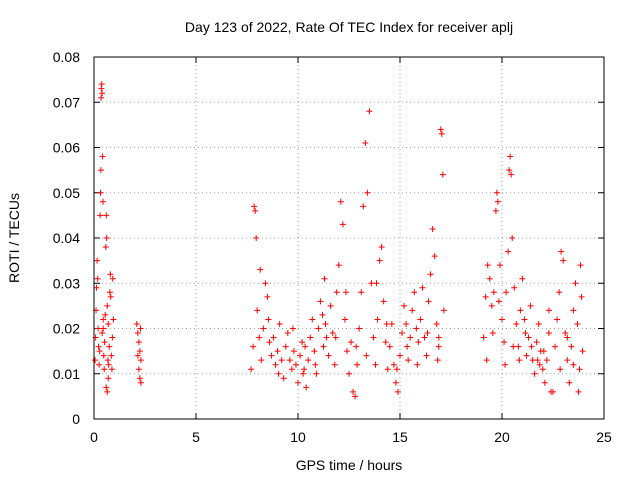  I want to click on x-tick-label: 15, so click(400, 437).